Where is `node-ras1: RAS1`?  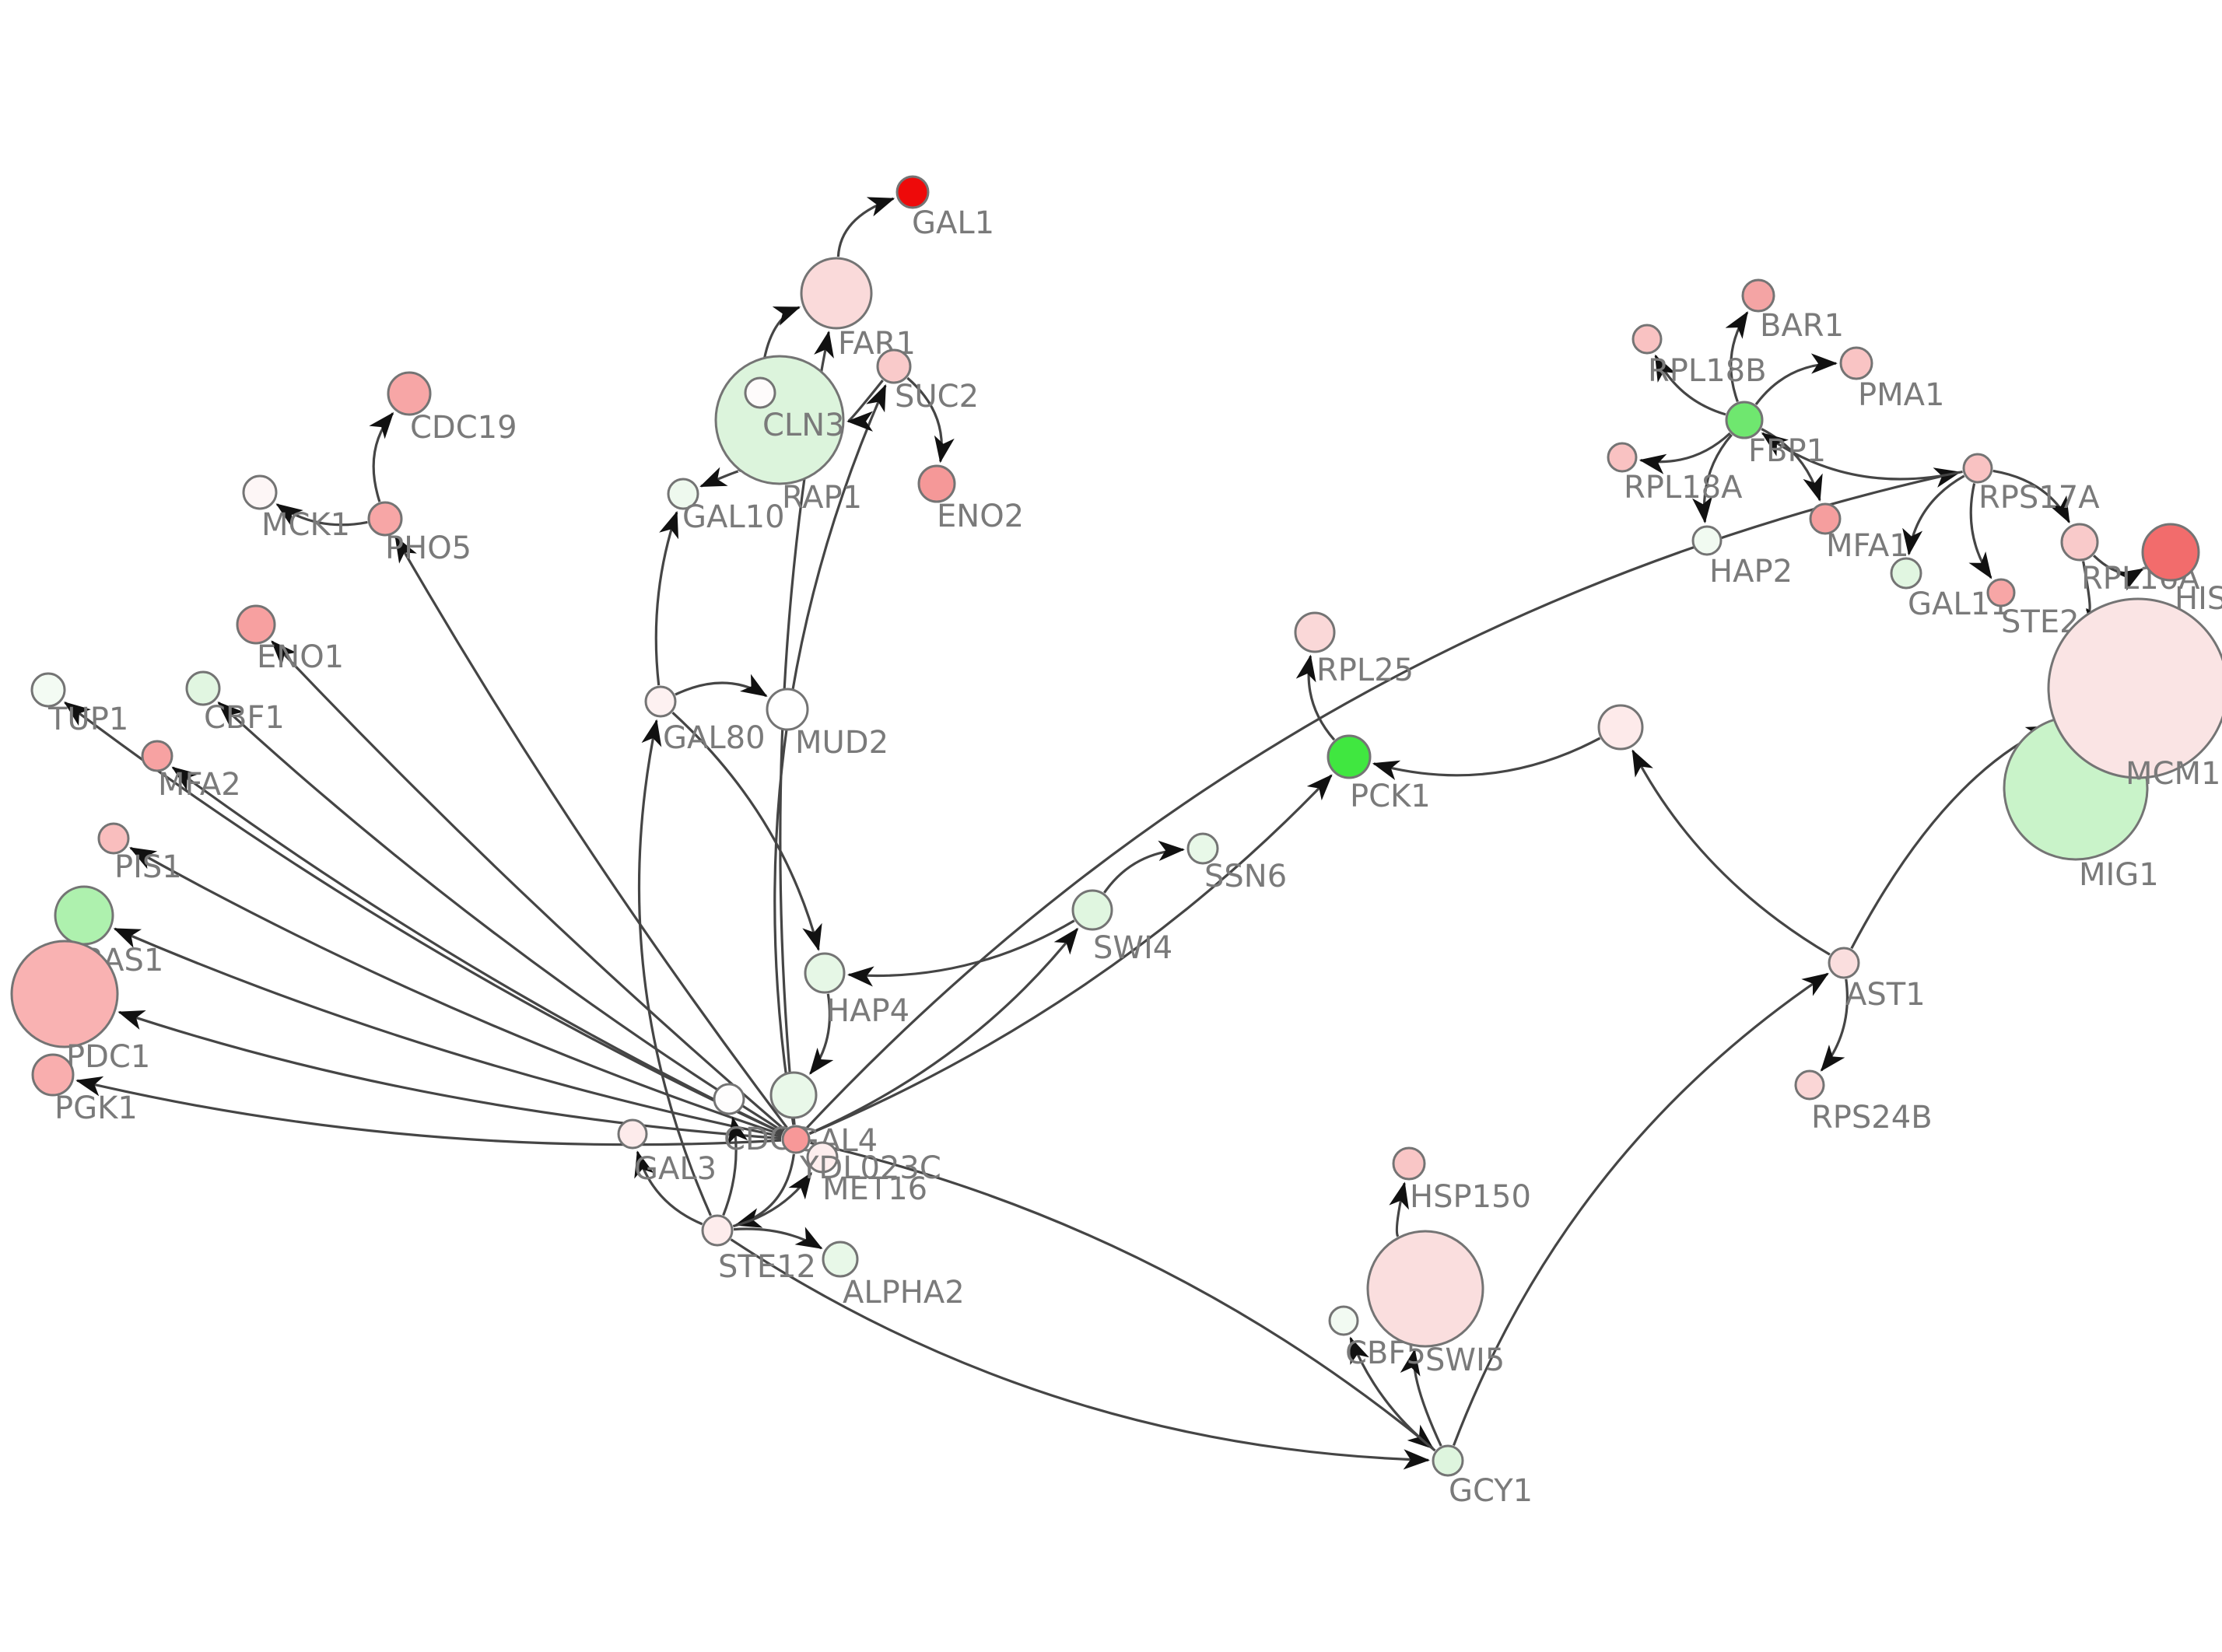
node-ras1: RAS1 is located at coordinates (108, 932).